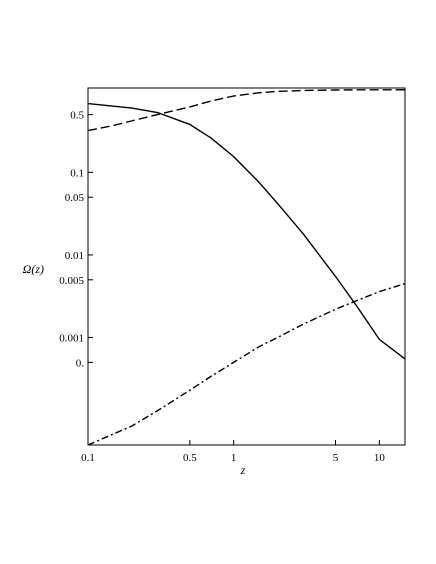  What do you see at coordinates (74, 256) in the screenshot?
I see `y-tick-label: 0.01` at bounding box center [74, 256].